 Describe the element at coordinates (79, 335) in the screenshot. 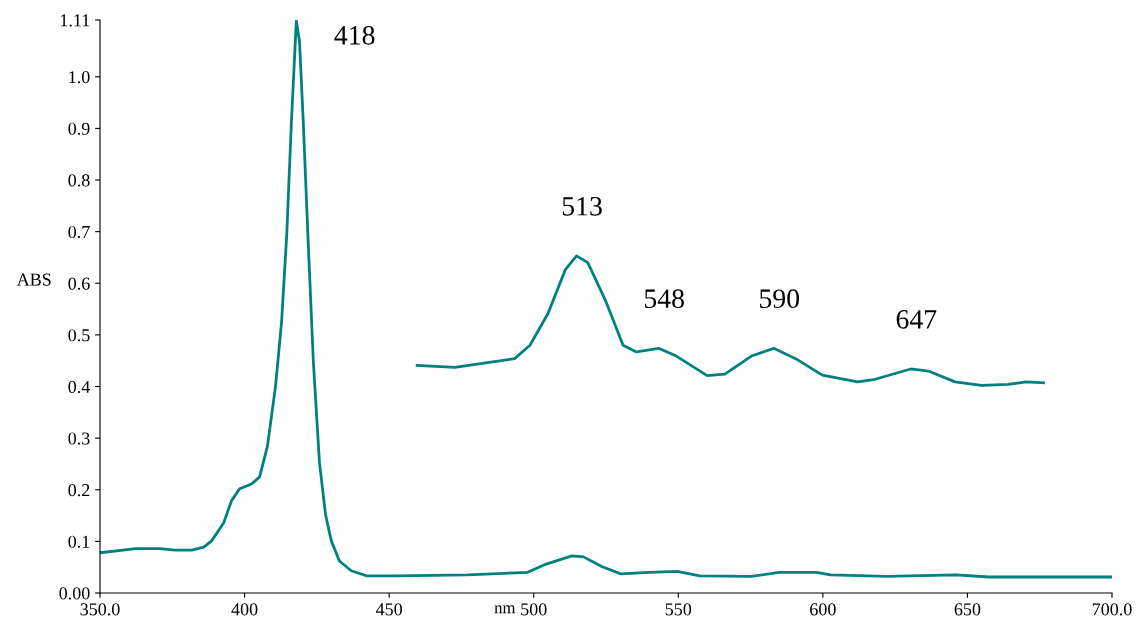

I see `y-tick-label: 0.5` at that location.